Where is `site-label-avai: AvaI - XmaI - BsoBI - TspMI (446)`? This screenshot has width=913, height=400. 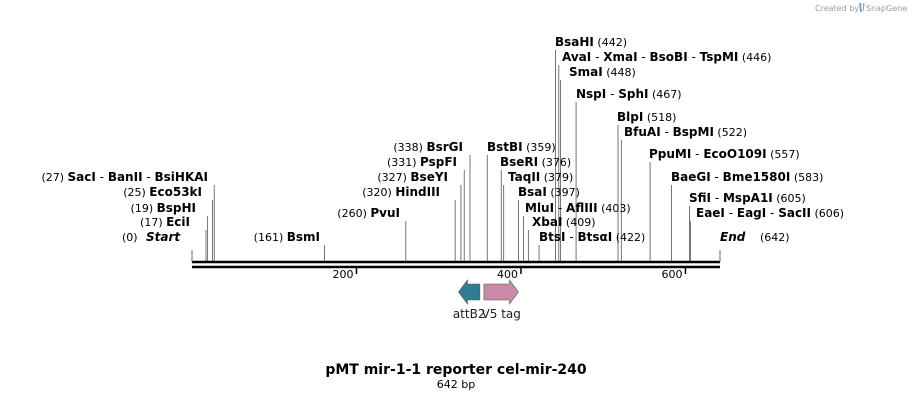 site-label-avai: AvaI - XmaI - BsoBI - TspMI (446) is located at coordinates (666, 57).